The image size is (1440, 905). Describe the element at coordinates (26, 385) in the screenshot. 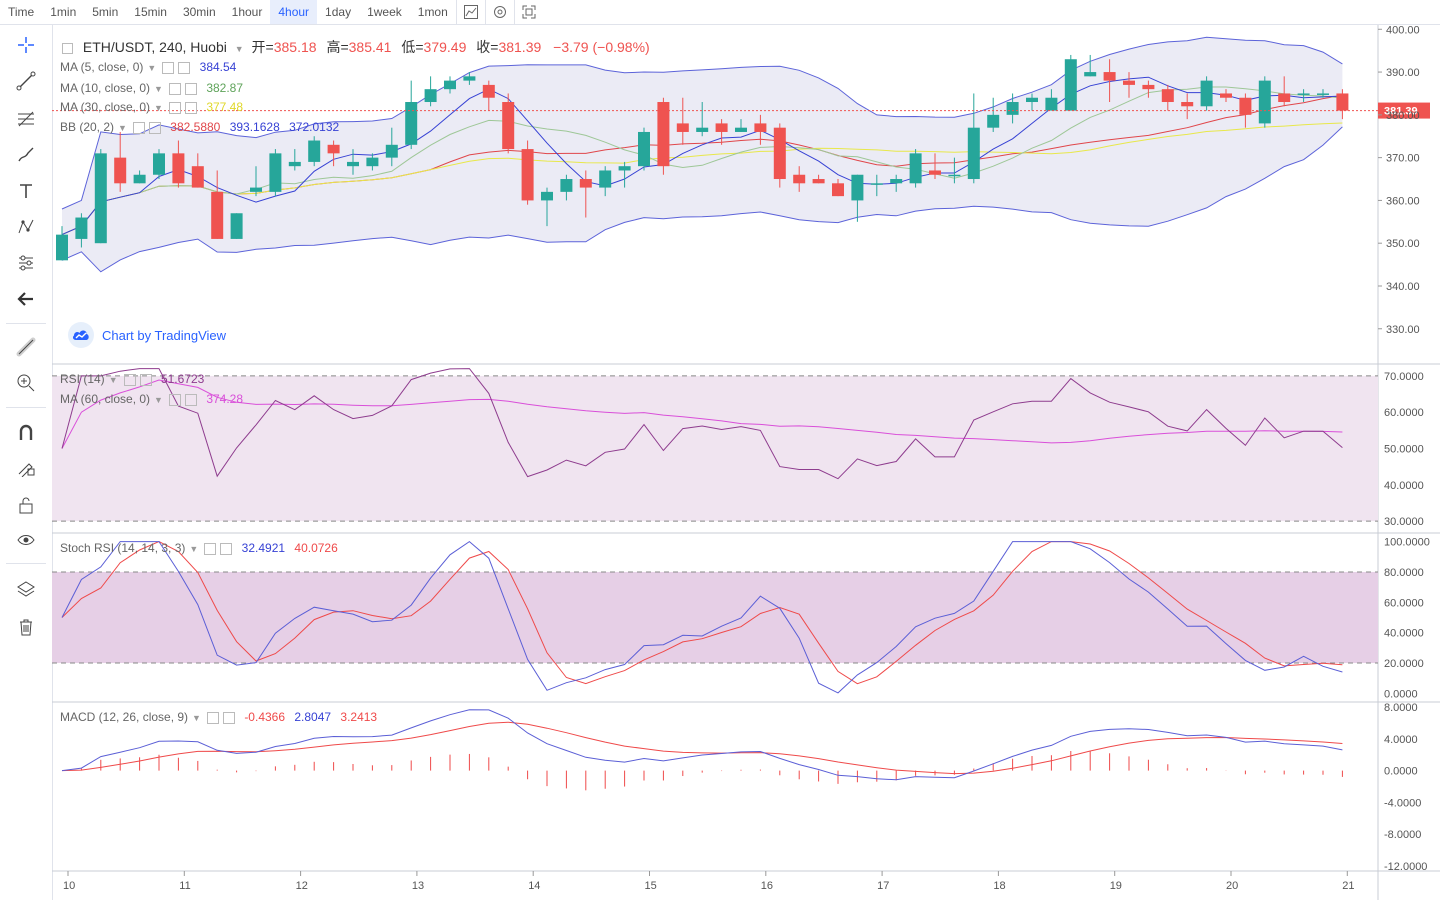

I see `zoom-in-tool` at that location.